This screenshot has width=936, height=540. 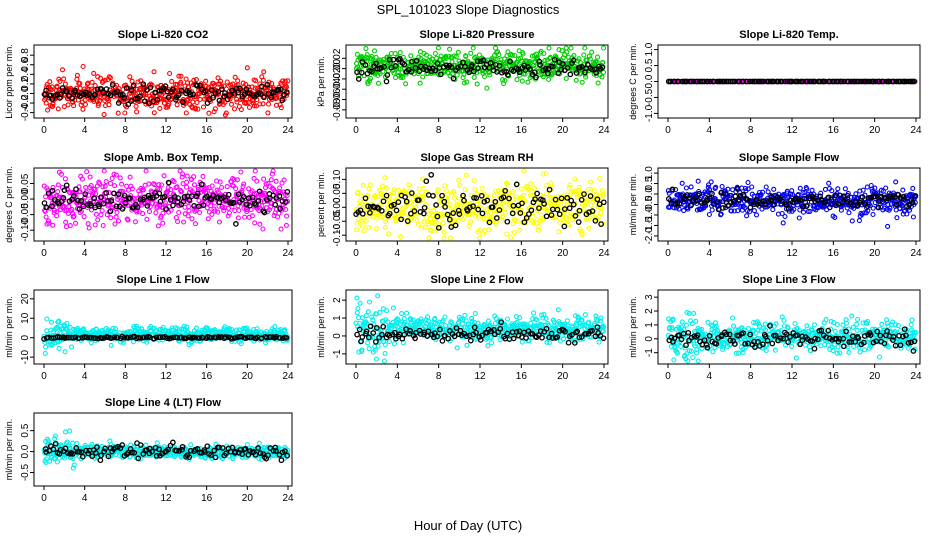 I want to click on x-tick-label: 20, so click(x=248, y=376).